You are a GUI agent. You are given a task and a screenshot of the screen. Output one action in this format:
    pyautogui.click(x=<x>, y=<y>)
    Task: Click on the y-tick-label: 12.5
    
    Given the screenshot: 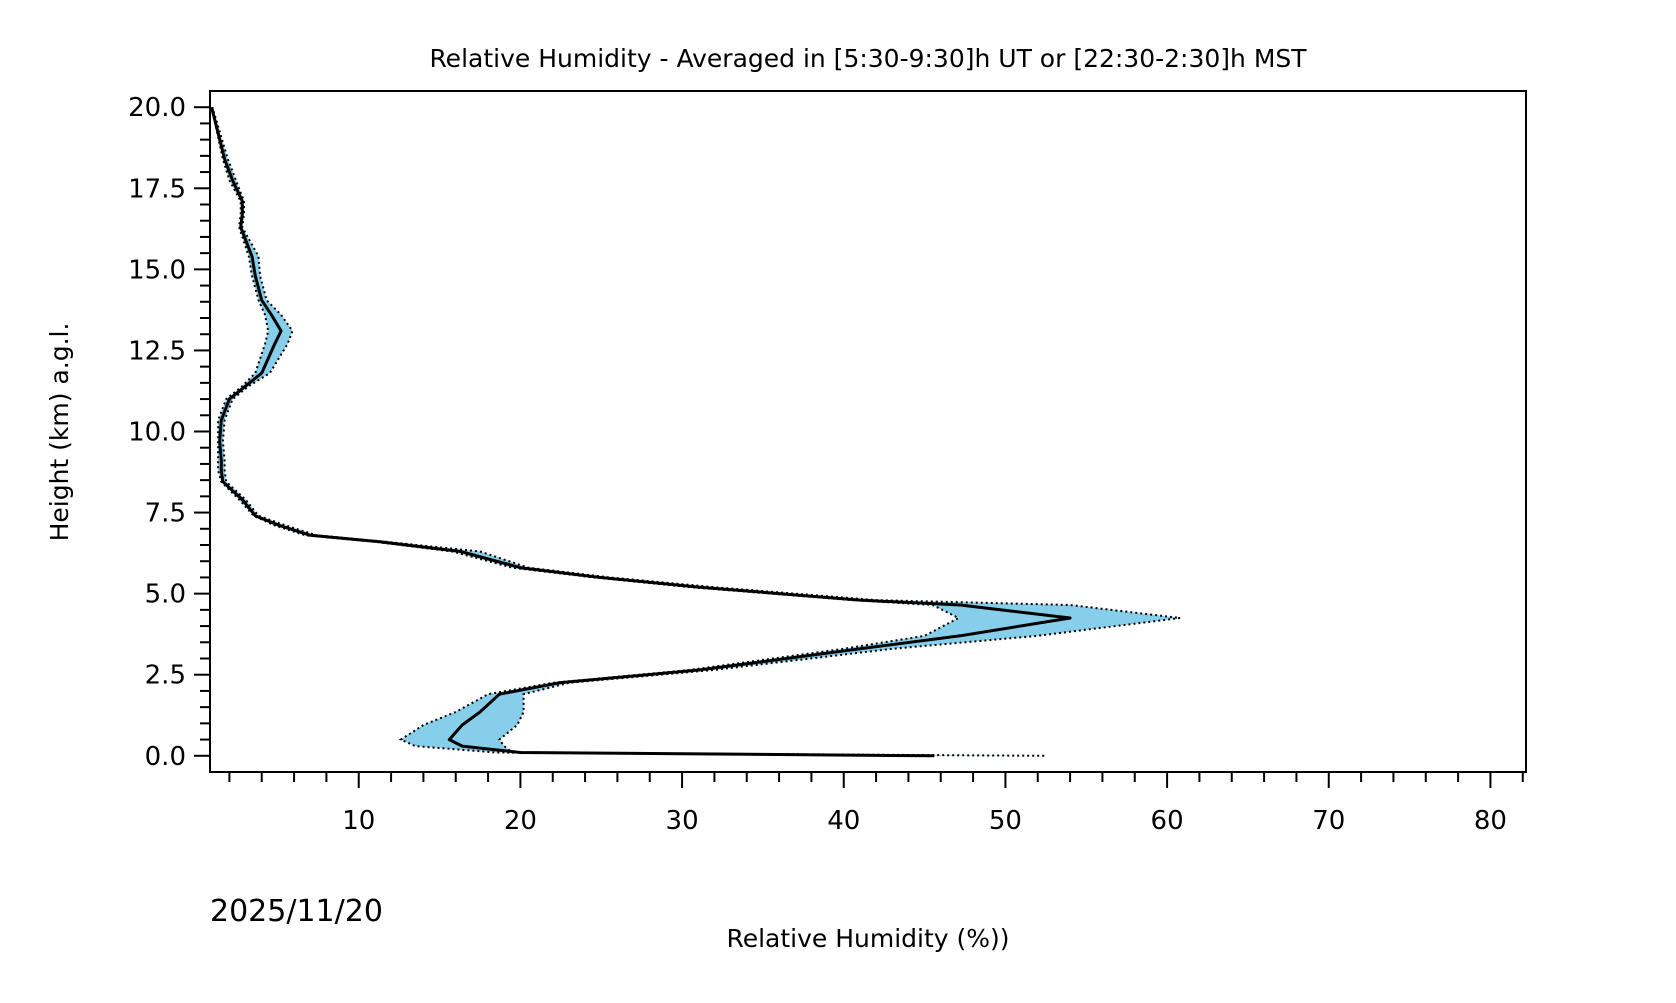 What is the action you would take?
    pyautogui.click(x=157, y=351)
    